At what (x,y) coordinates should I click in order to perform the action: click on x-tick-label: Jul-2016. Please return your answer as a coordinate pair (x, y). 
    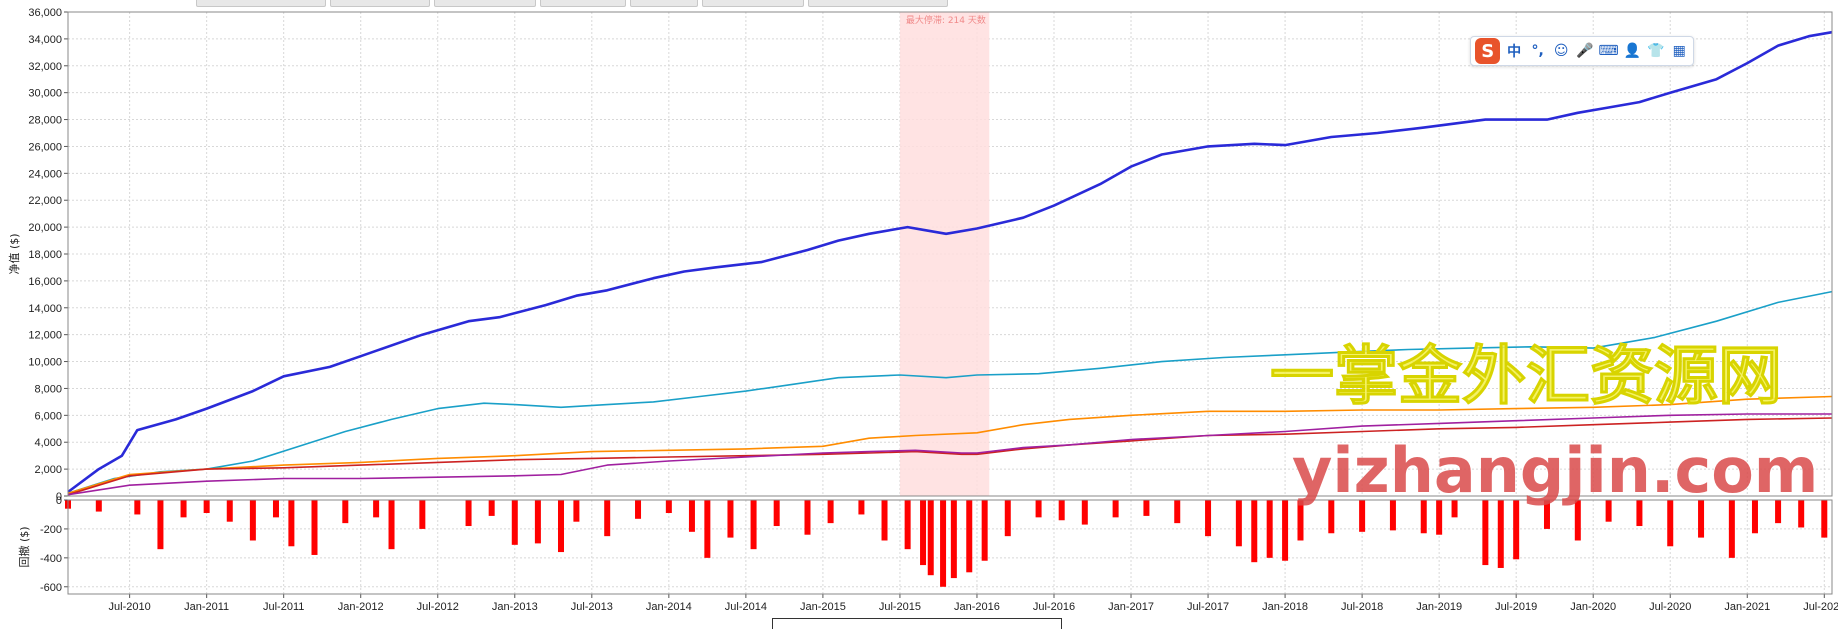
    Looking at the image, I should click on (1054, 607).